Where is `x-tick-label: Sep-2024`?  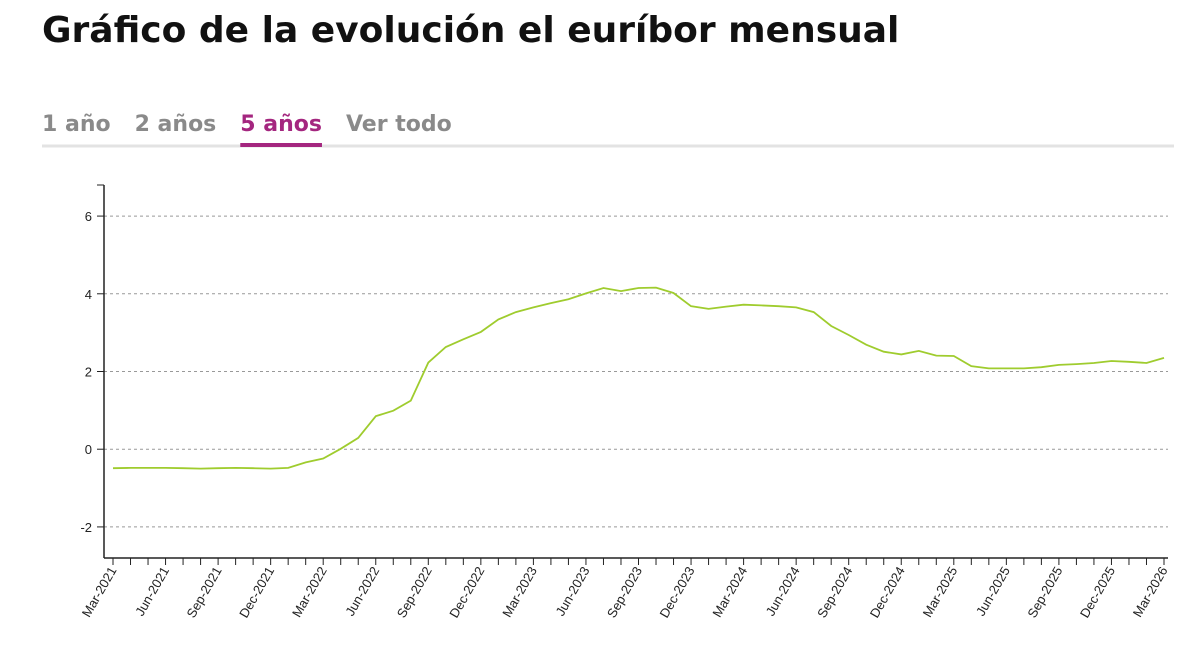 x-tick-label: Sep-2024 is located at coordinates (834, 592).